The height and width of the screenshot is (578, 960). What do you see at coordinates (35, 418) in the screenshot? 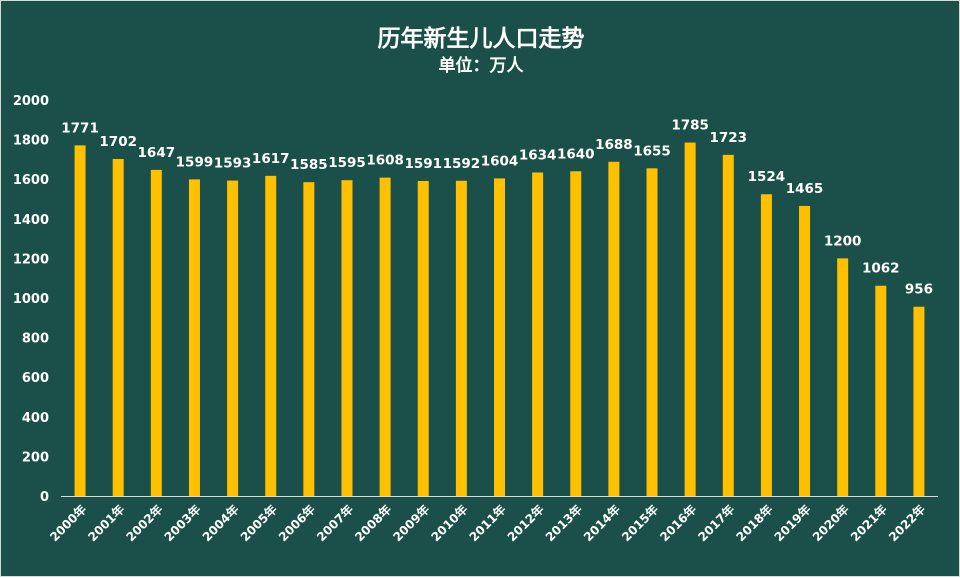
I see `y-tick-label: 400` at bounding box center [35, 418].